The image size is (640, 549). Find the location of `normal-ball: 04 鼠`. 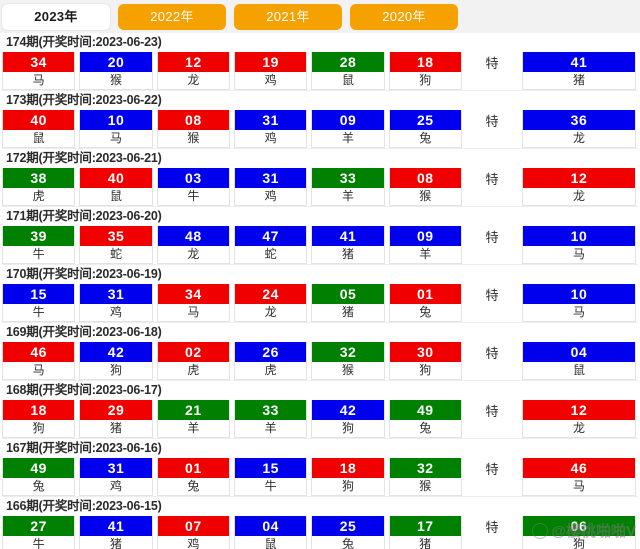

normal-ball: 04 鼠 is located at coordinates (270, 532).